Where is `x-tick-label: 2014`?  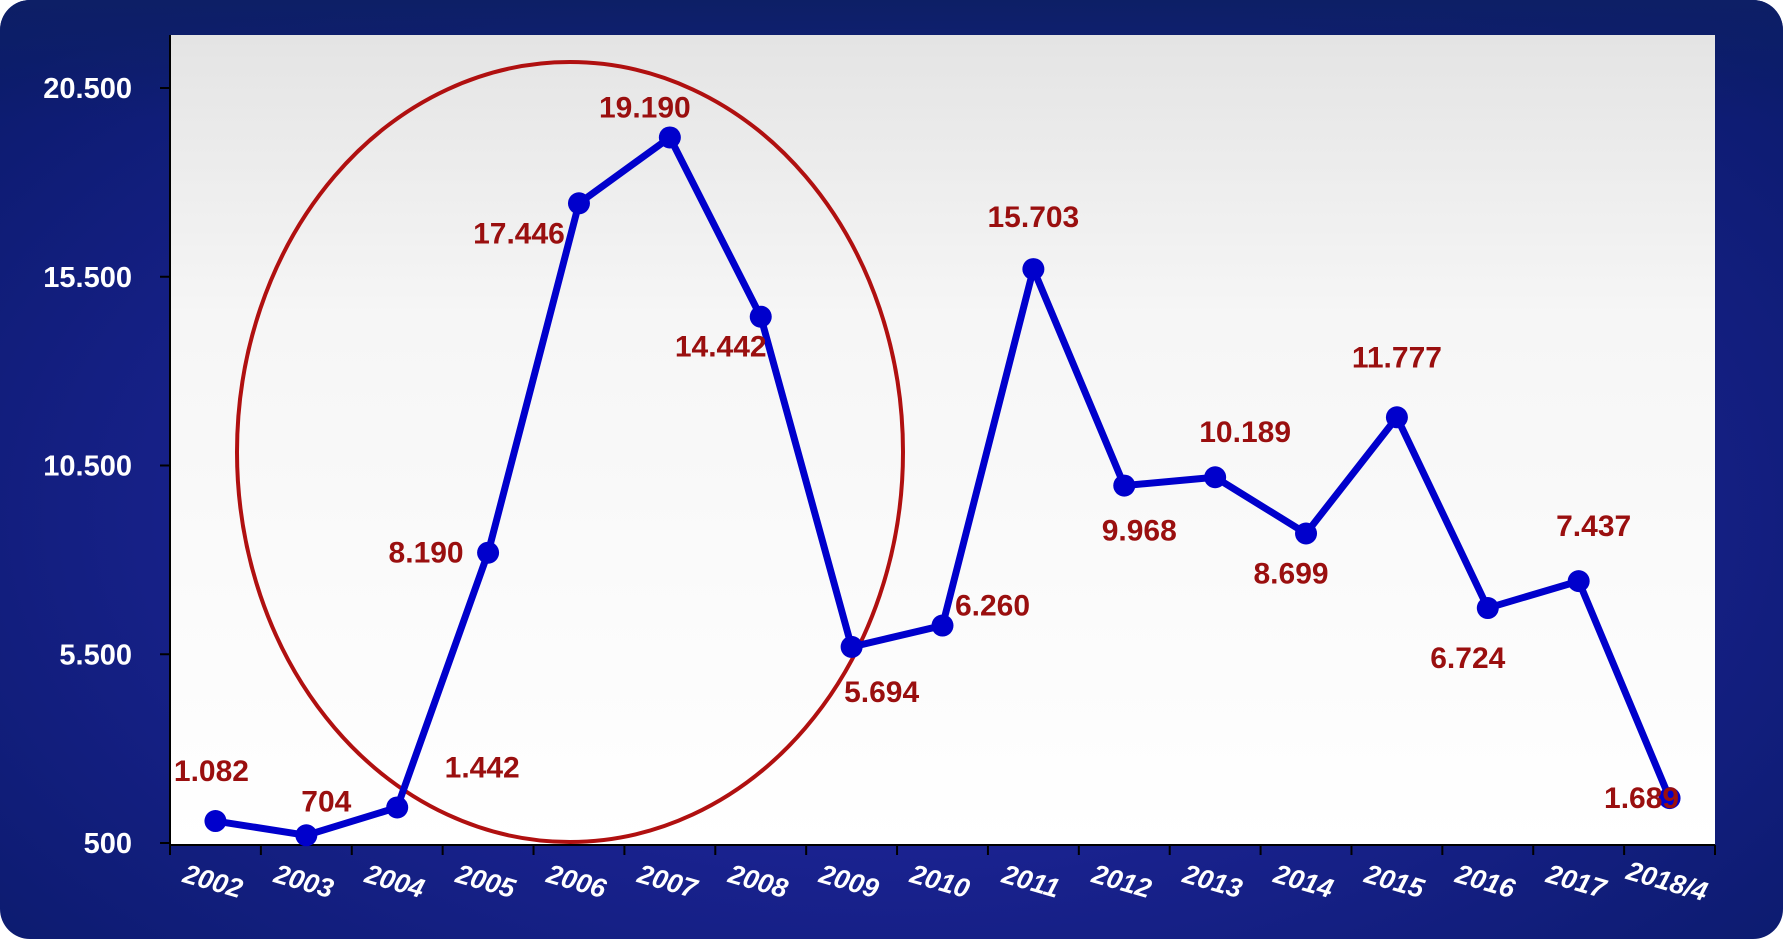 x-tick-label: 2014 is located at coordinates (1303, 881).